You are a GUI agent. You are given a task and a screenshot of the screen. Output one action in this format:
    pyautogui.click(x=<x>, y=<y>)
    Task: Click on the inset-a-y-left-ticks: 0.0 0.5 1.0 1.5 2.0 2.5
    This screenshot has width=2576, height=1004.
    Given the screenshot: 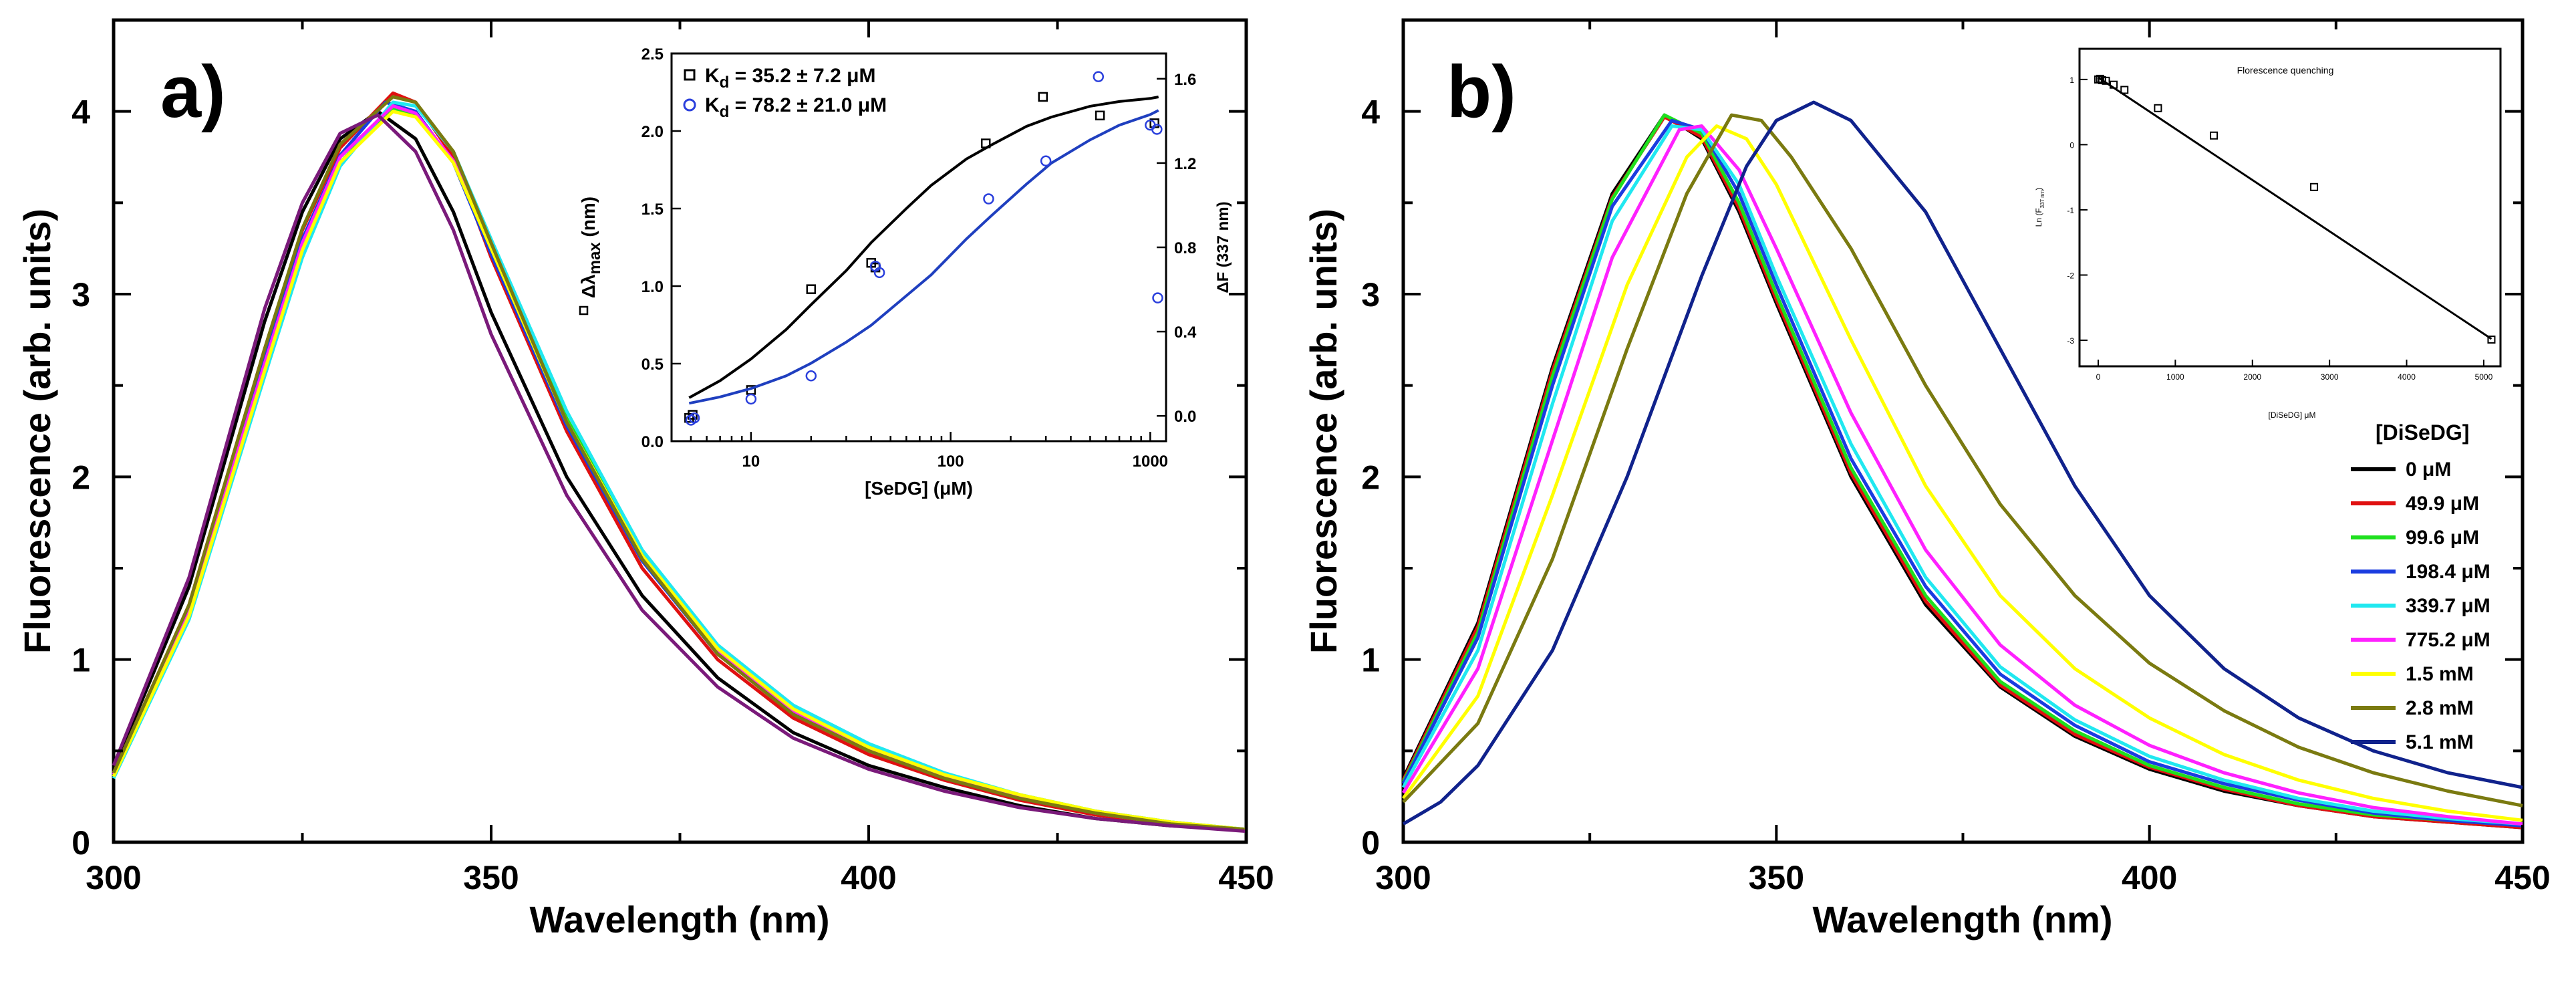 What is the action you would take?
    pyautogui.click(x=661, y=248)
    